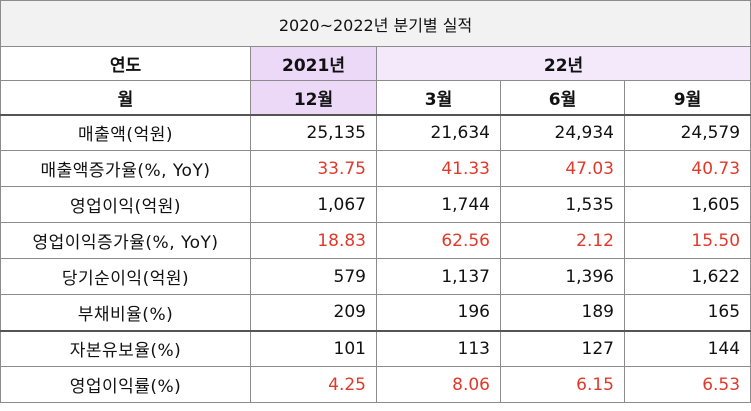 This screenshot has width=751, height=411. I want to click on table-row: 매출액증가율(%, YoY) 33.75 41.33 47.03 40.73, so click(375, 168).